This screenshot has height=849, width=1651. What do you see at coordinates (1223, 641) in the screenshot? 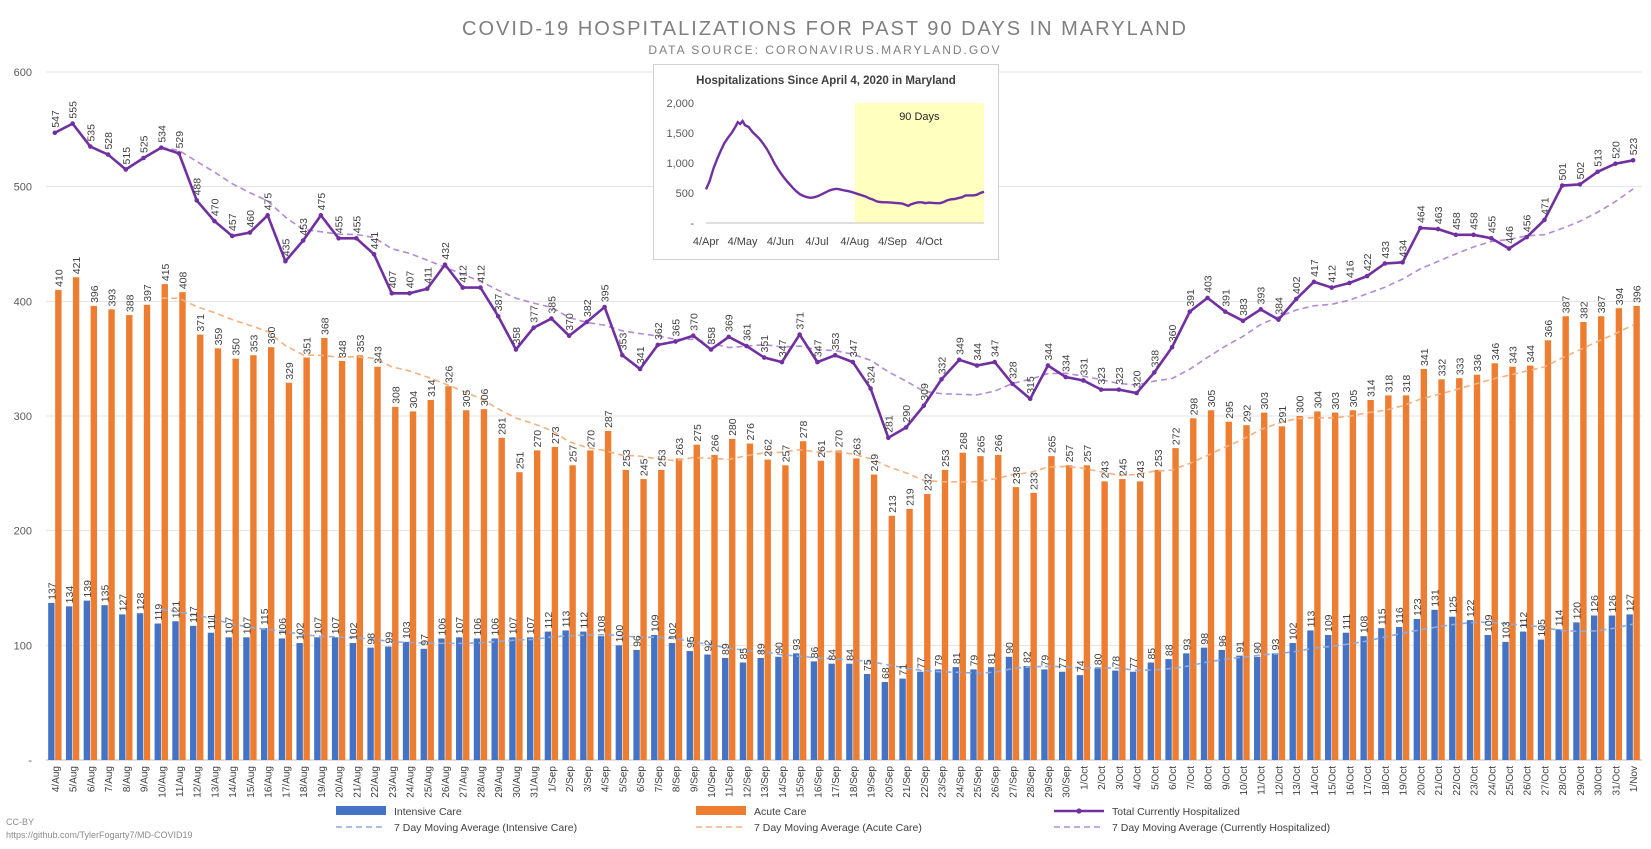
I see `intensive-care-label: 96` at bounding box center [1223, 641].